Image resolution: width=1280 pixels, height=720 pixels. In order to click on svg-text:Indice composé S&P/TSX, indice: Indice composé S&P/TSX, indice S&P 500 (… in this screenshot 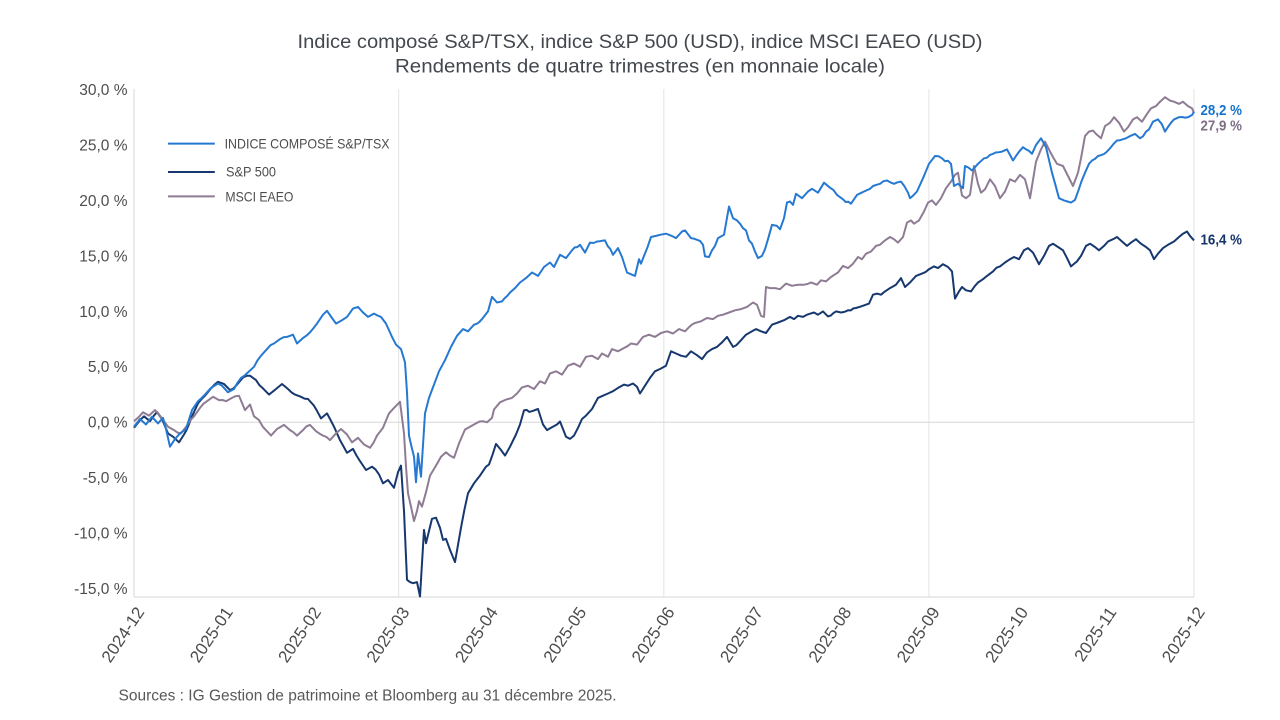, I will do `click(640, 42)`.